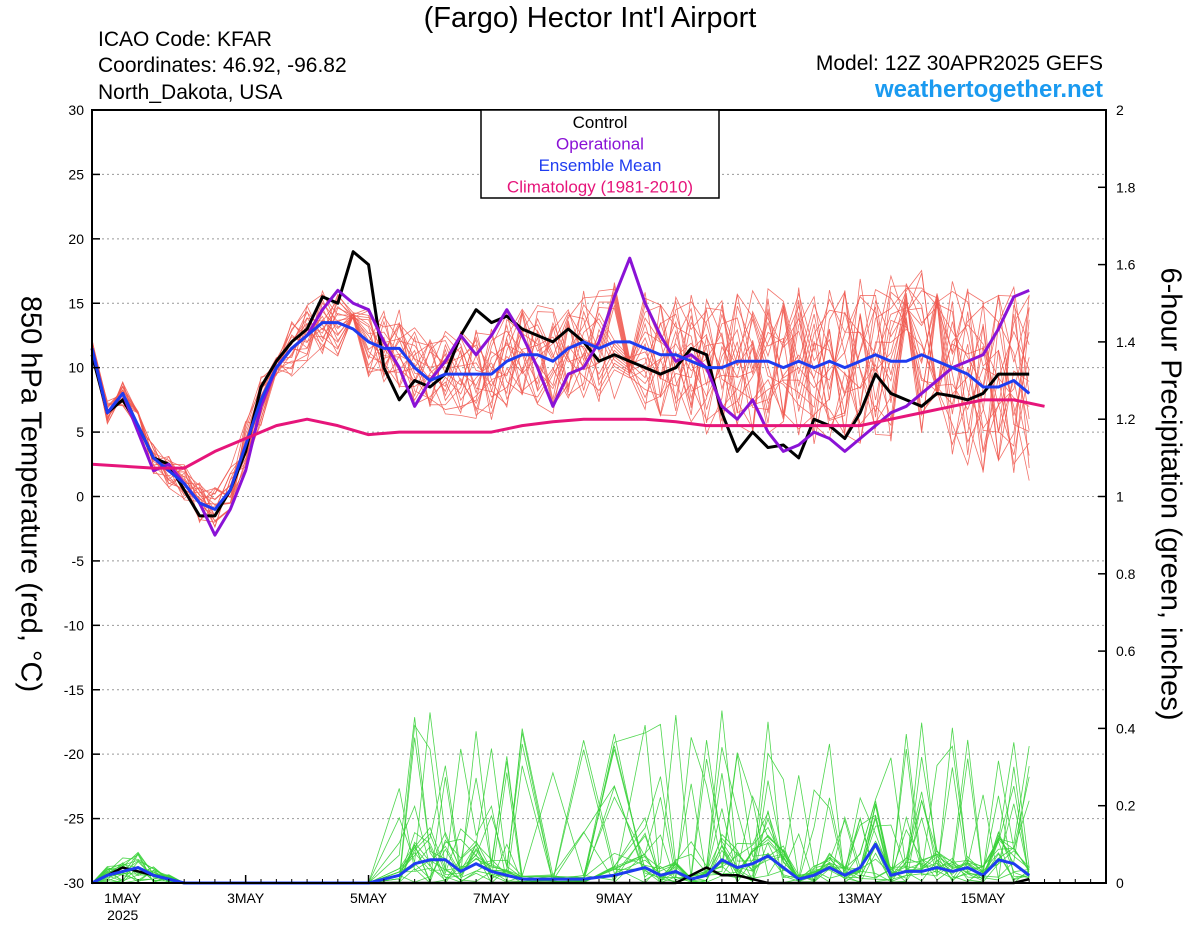 The width and height of the screenshot is (1200, 927). Describe the element at coordinates (1126, 728) in the screenshot. I see `y-right-tick-label: 0.4` at that location.